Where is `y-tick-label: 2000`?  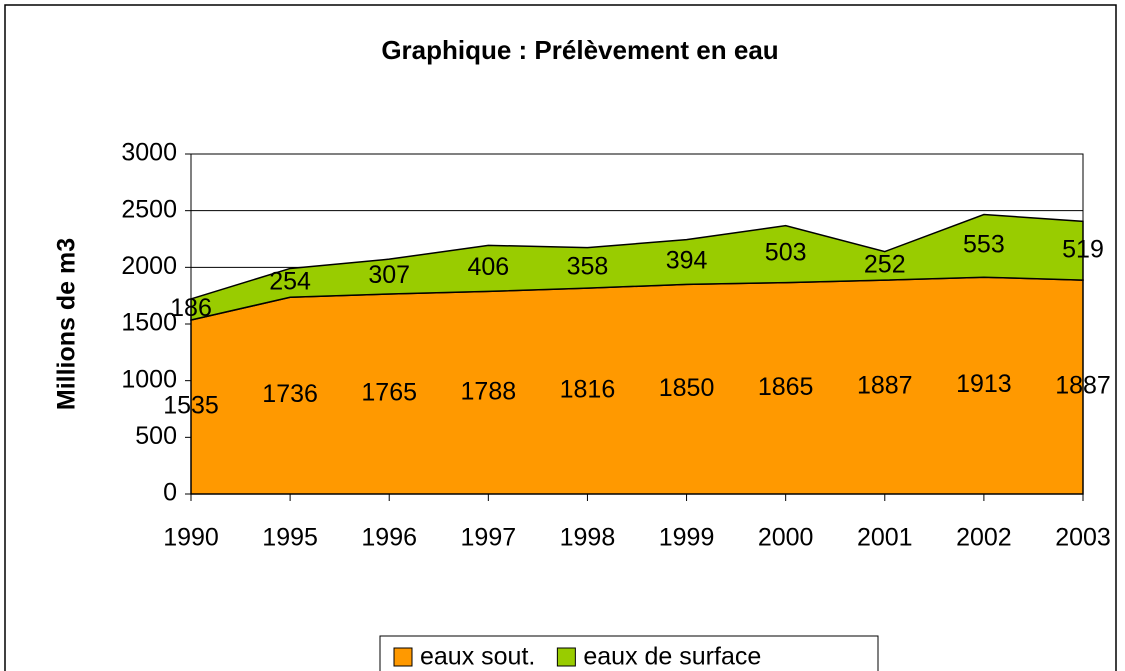 y-tick-label: 2000 is located at coordinates (149, 266).